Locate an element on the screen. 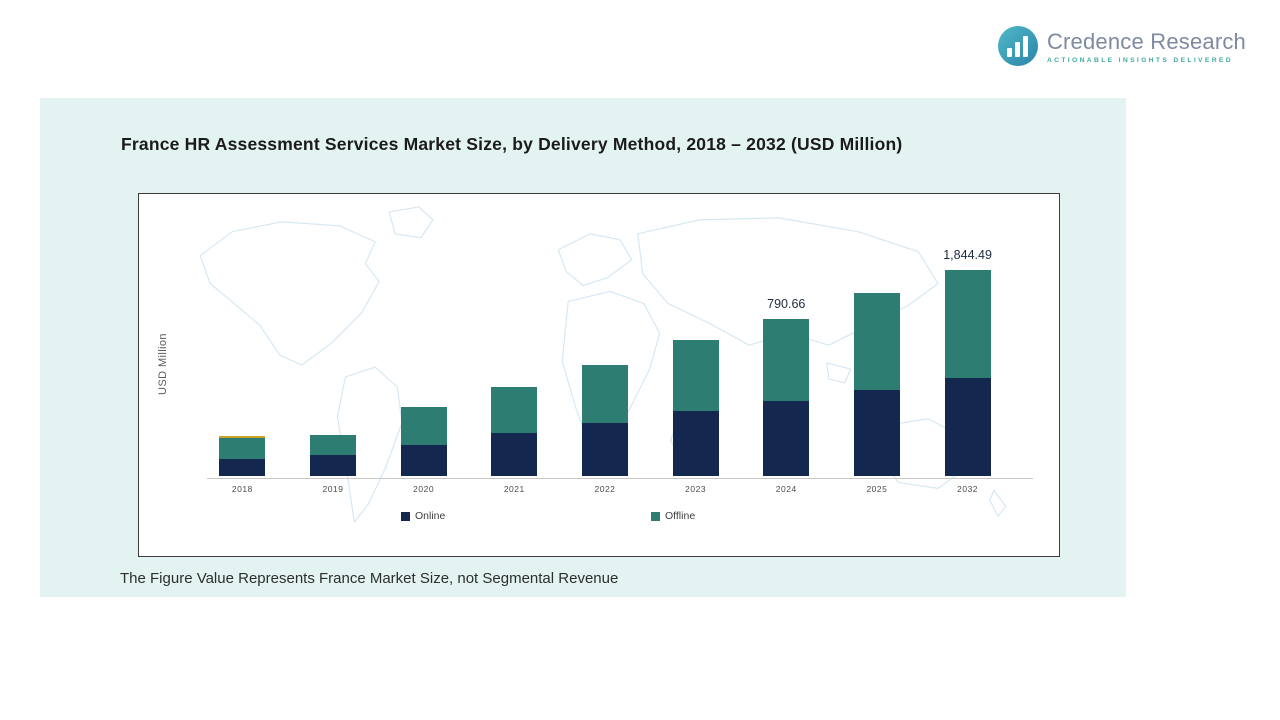  x-axis-line is located at coordinates (620, 478).